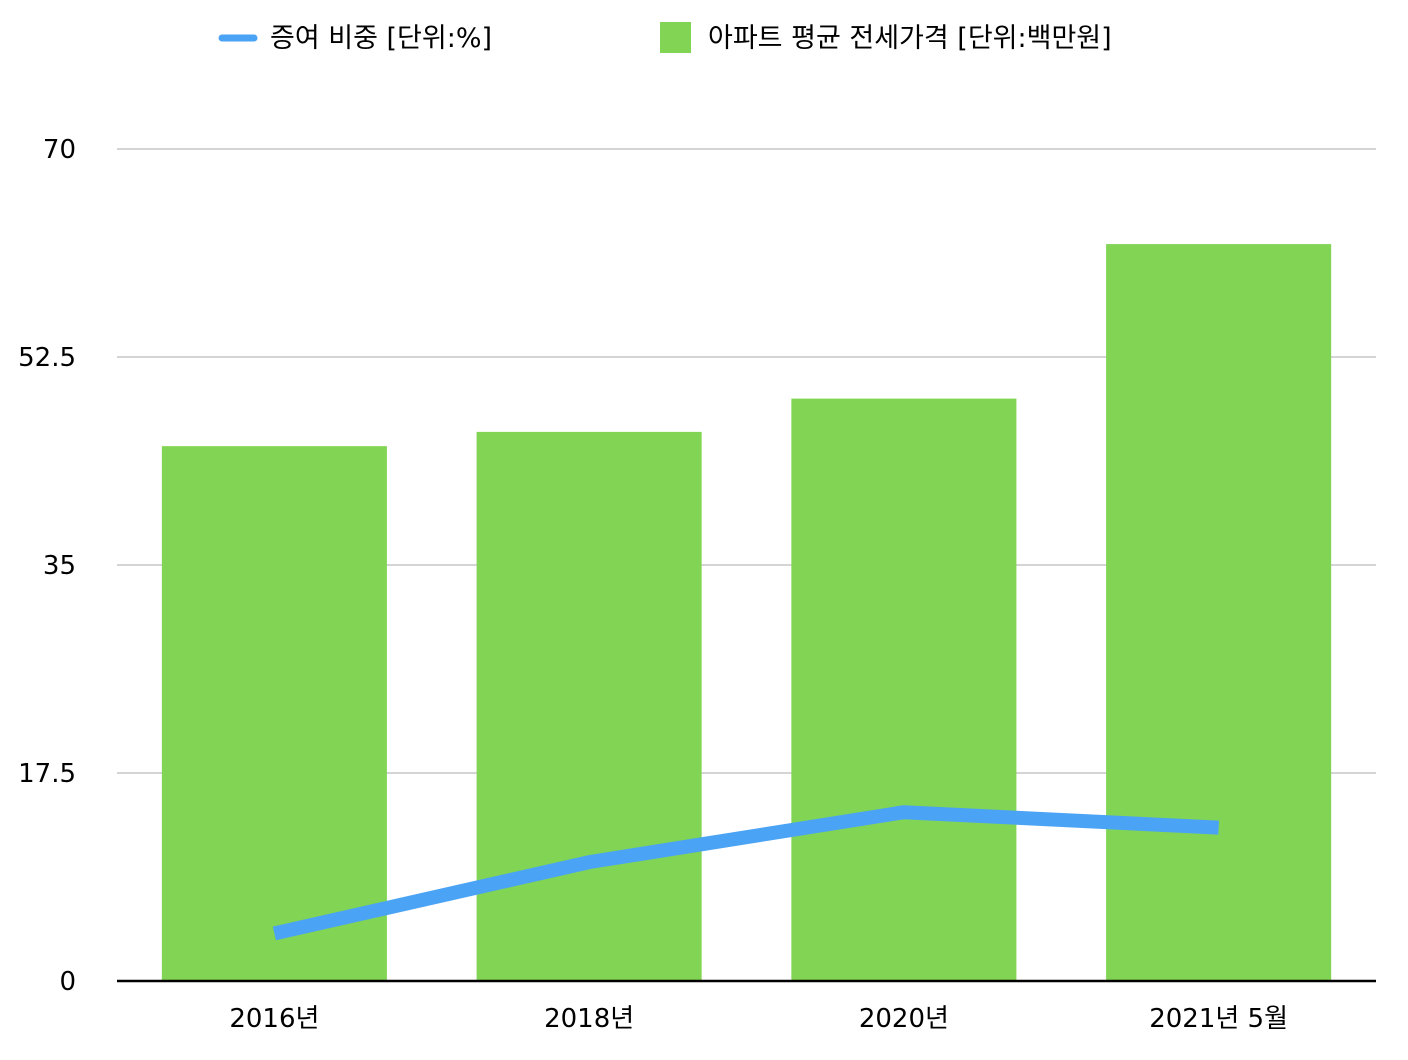 The image size is (1408, 1060). Describe the element at coordinates (59, 566) in the screenshot. I see `y-tick-label: 35` at that location.